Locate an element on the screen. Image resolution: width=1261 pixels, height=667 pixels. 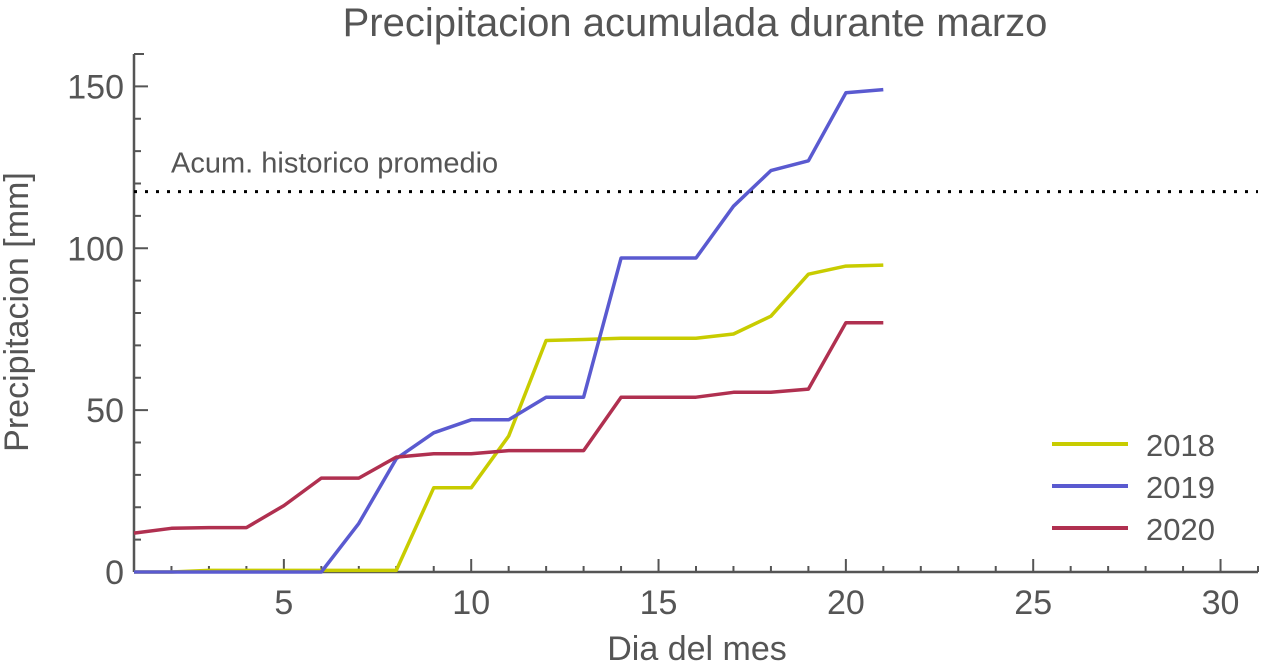
x-tick-label: 5 is located at coordinates (283, 603).